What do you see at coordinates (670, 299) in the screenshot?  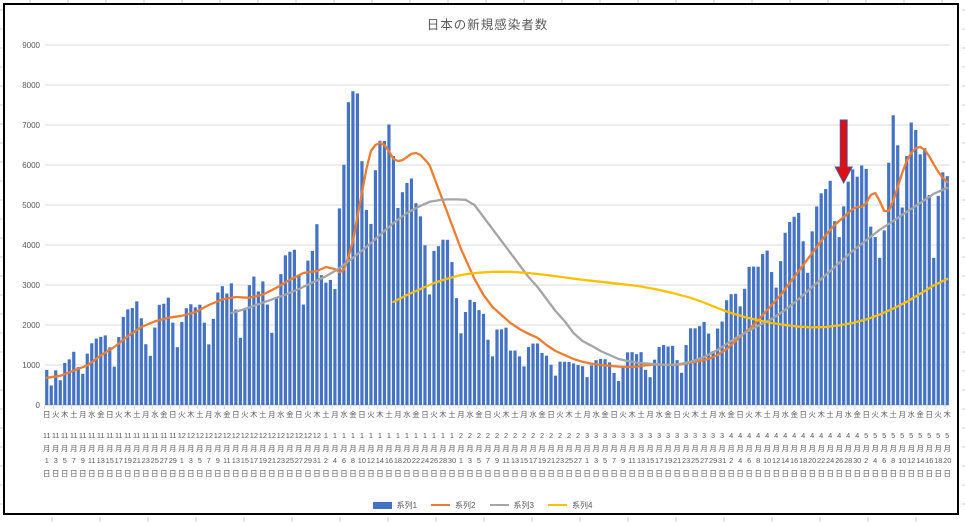 I see `series4-line` at bounding box center [670, 299].